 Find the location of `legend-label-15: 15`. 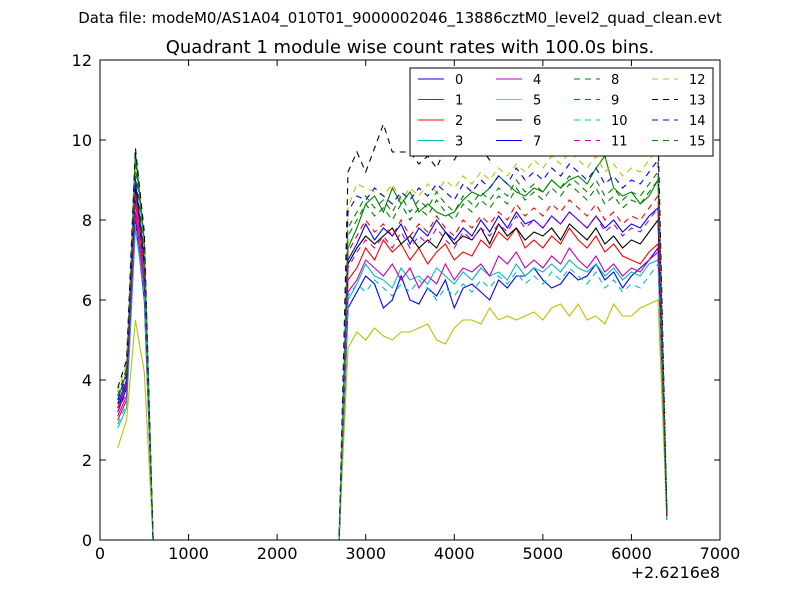

legend-label-15: 15 is located at coordinates (697, 142).